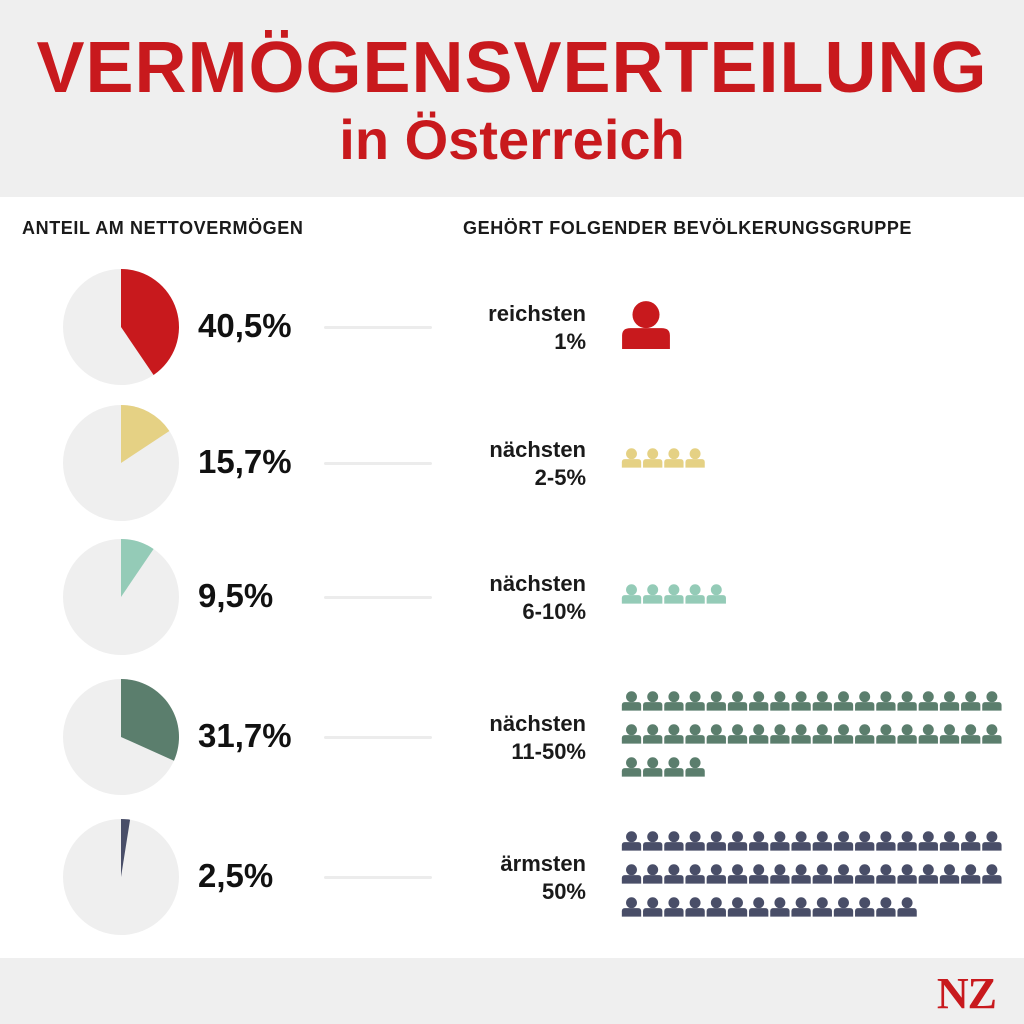 The image size is (1024, 1024). I want to click on value-label: 15,7%, so click(245, 461).